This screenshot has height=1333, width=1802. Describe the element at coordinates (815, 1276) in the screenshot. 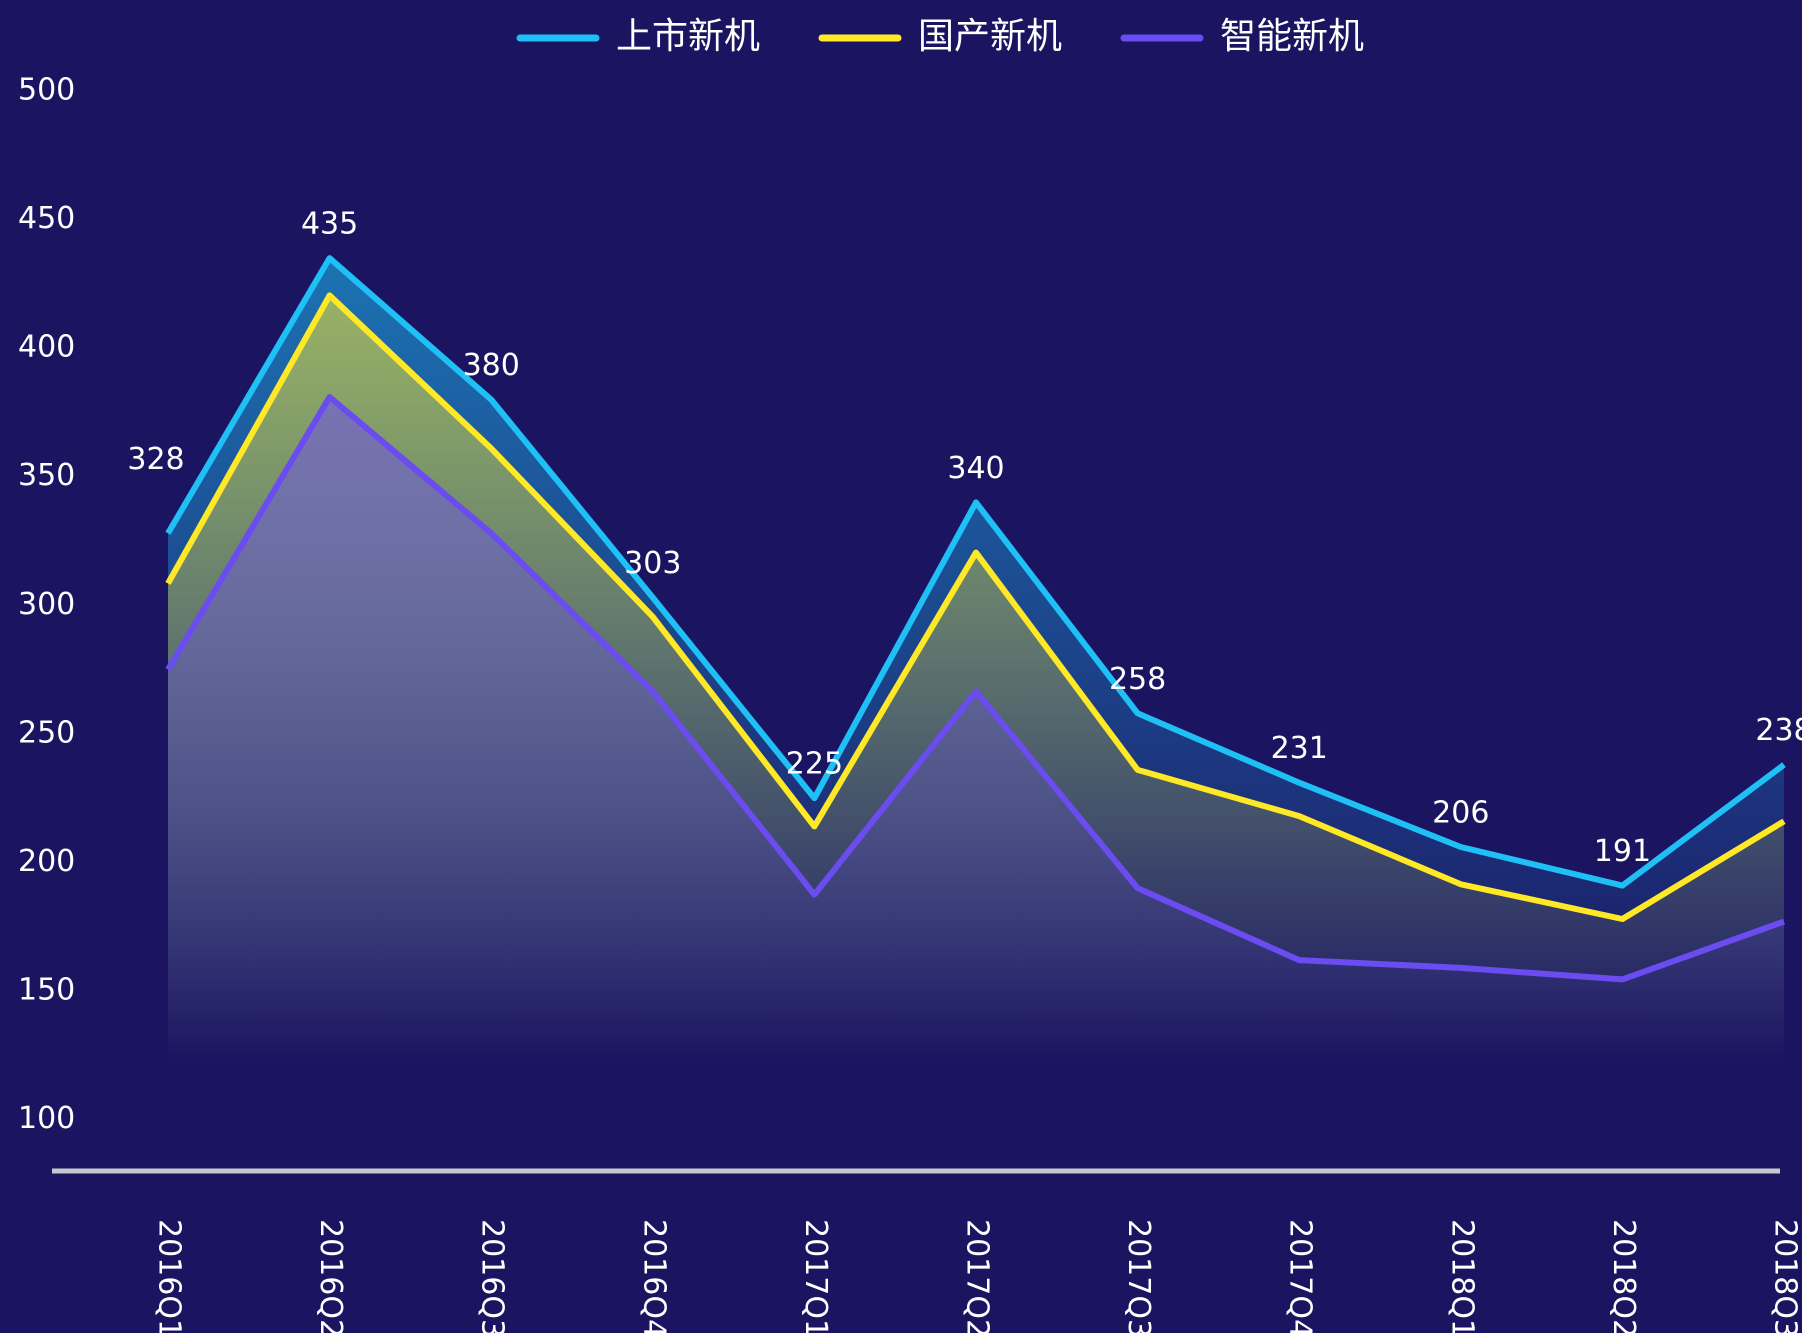

I see `x-tick-label: 2017Q1` at that location.